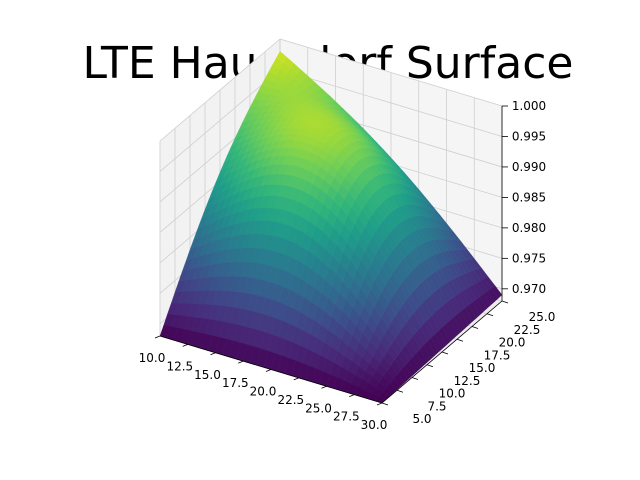 The height and width of the screenshot is (480, 640). Describe the element at coordinates (290, 400) in the screenshot. I see `x-tick-label: 22.5` at that location.